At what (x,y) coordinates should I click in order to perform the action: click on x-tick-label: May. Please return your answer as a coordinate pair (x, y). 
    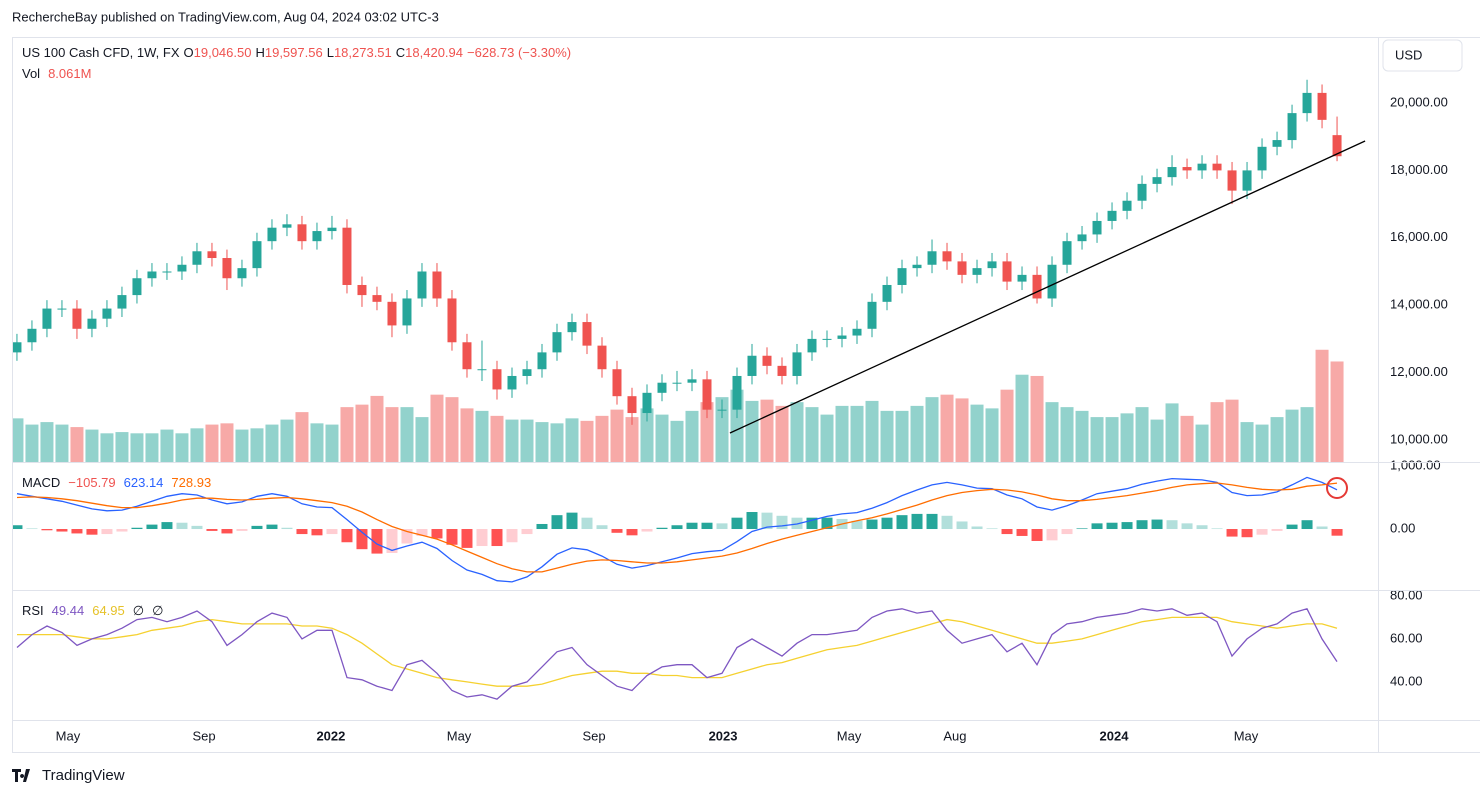
    Looking at the image, I should click on (1246, 735).